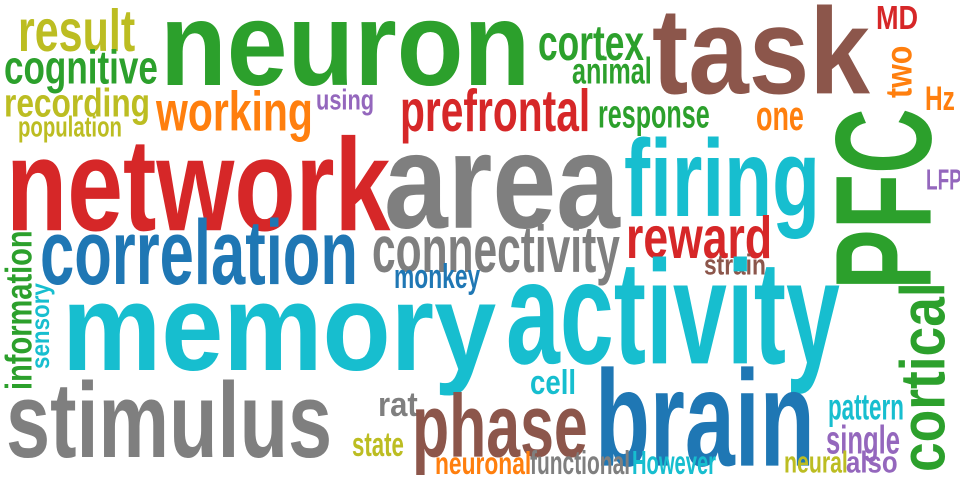 The height and width of the screenshot is (480, 960). What do you see at coordinates (199, 252) in the screenshot?
I see `word-correlation: correlation` at bounding box center [199, 252].